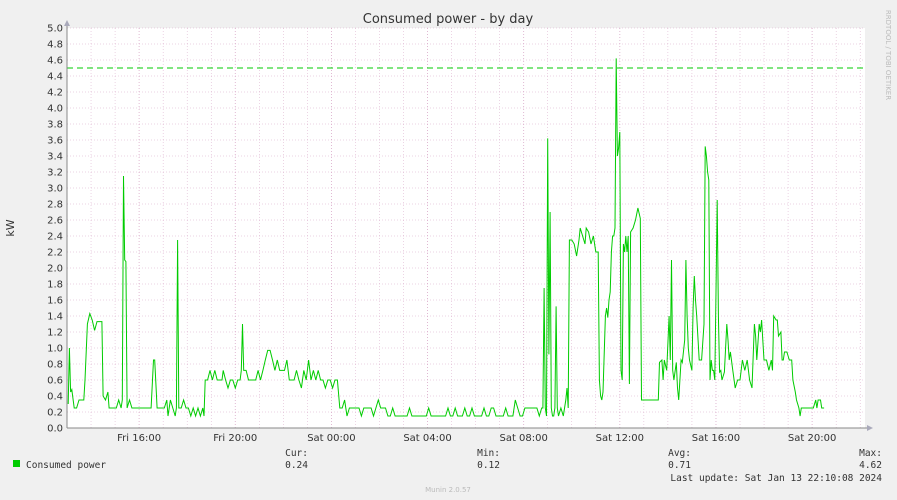  What do you see at coordinates (679, 453) in the screenshot?
I see `legend-avg-label: Avg:` at bounding box center [679, 453].